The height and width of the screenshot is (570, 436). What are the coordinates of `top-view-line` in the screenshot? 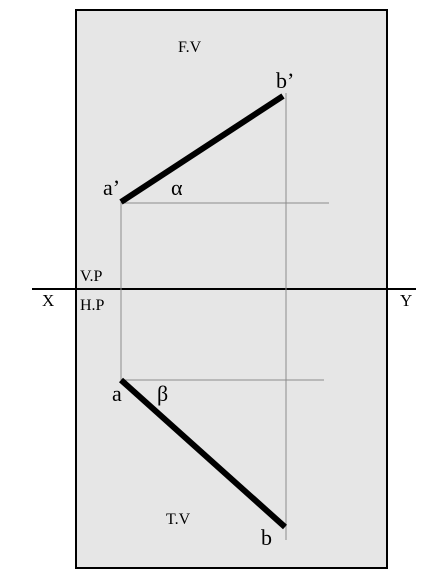 It's located at (203, 453).